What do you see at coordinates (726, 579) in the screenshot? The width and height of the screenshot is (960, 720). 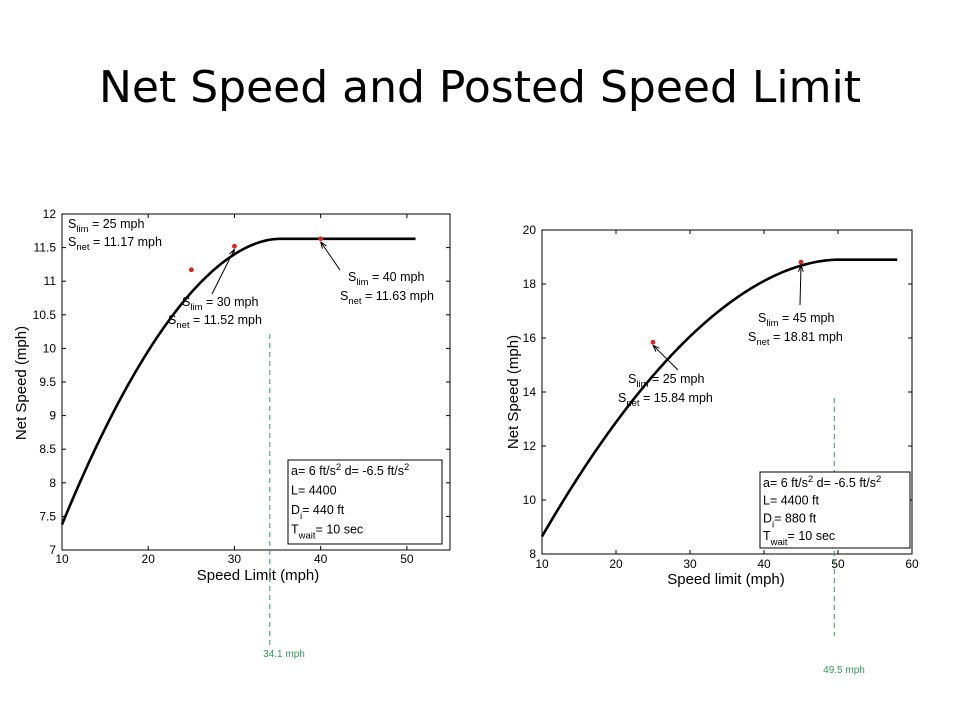 I see `x-axis-title: Speed limit (mph)` at bounding box center [726, 579].